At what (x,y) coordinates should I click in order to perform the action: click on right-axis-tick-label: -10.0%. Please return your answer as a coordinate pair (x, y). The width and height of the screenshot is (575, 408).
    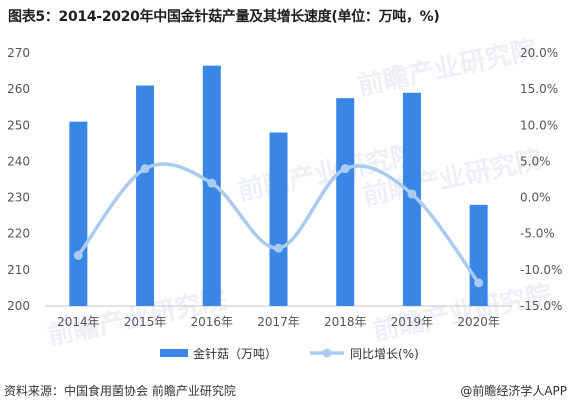
    Looking at the image, I should click on (541, 270).